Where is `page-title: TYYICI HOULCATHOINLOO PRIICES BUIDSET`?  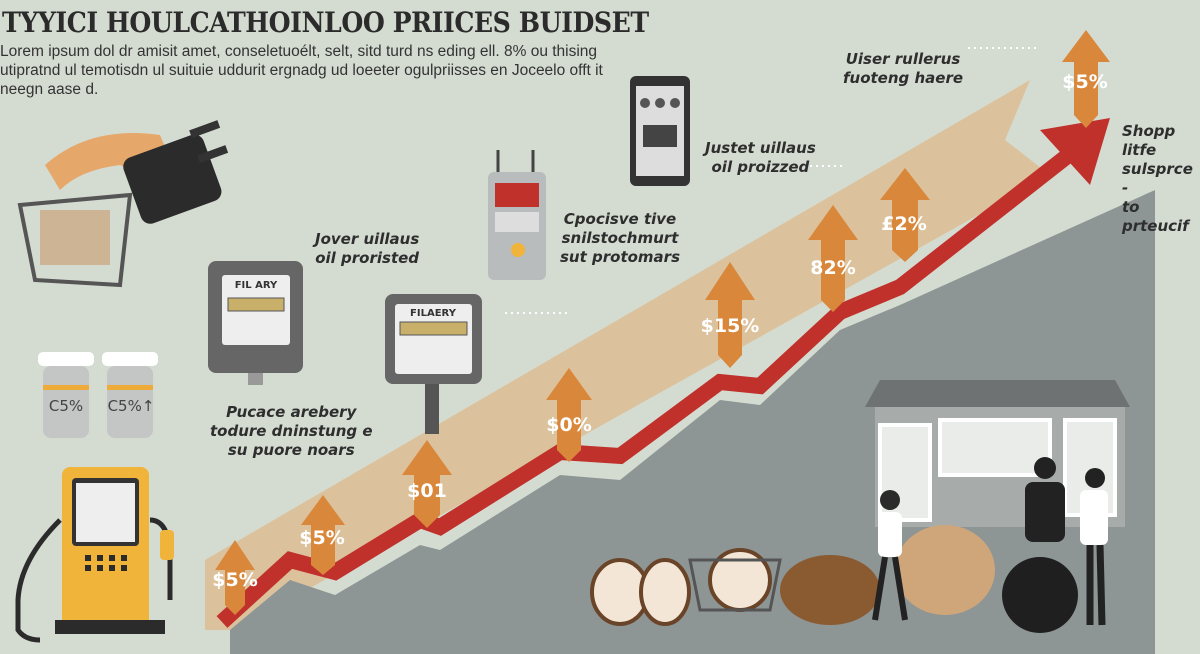
page-title: TYYICI HOULCATHOINLOO PRIICES BUIDSET is located at coordinates (325, 22).